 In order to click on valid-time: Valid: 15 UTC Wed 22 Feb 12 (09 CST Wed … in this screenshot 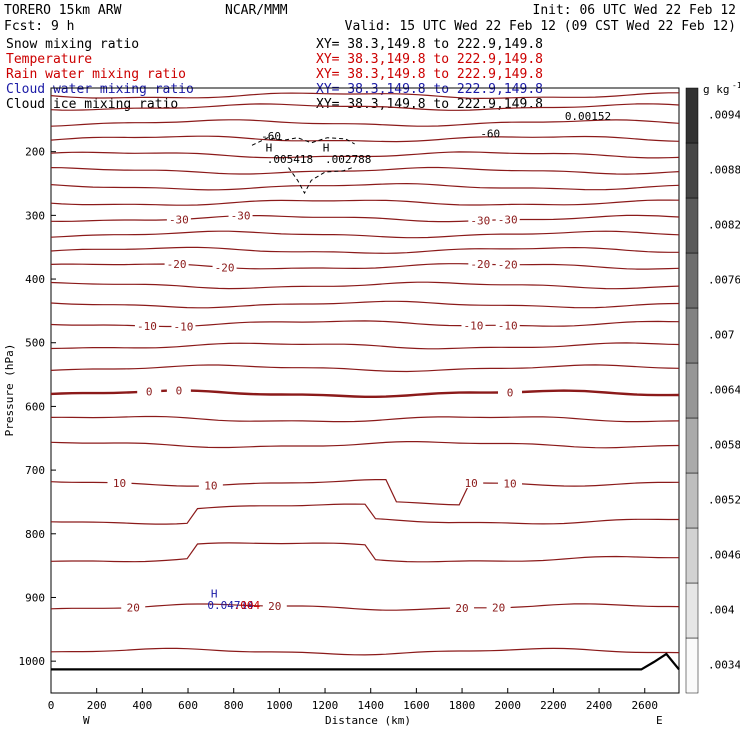, I will do `click(540, 26)`.